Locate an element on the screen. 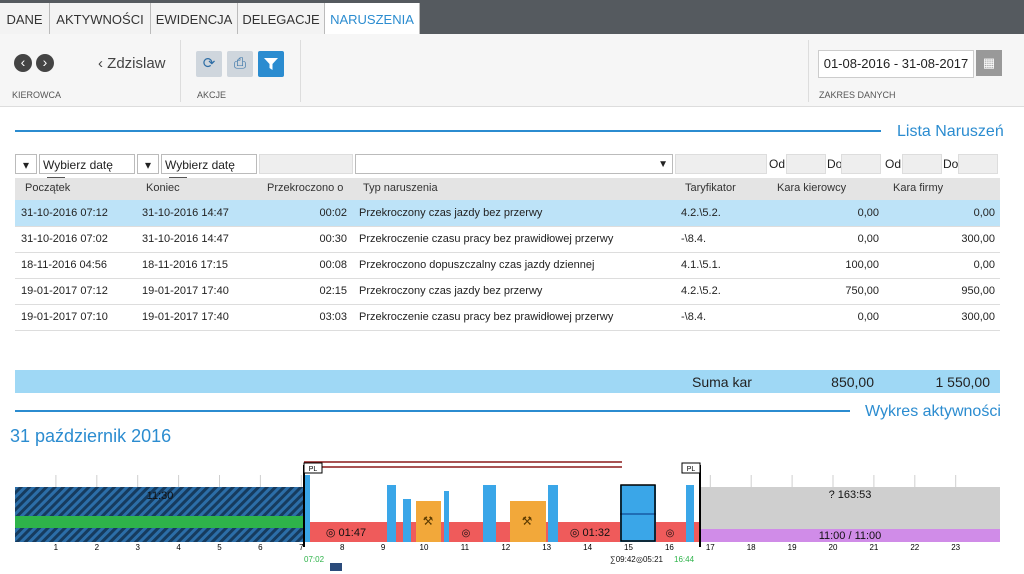  start-time-label: 07:02 is located at coordinates (314, 559).